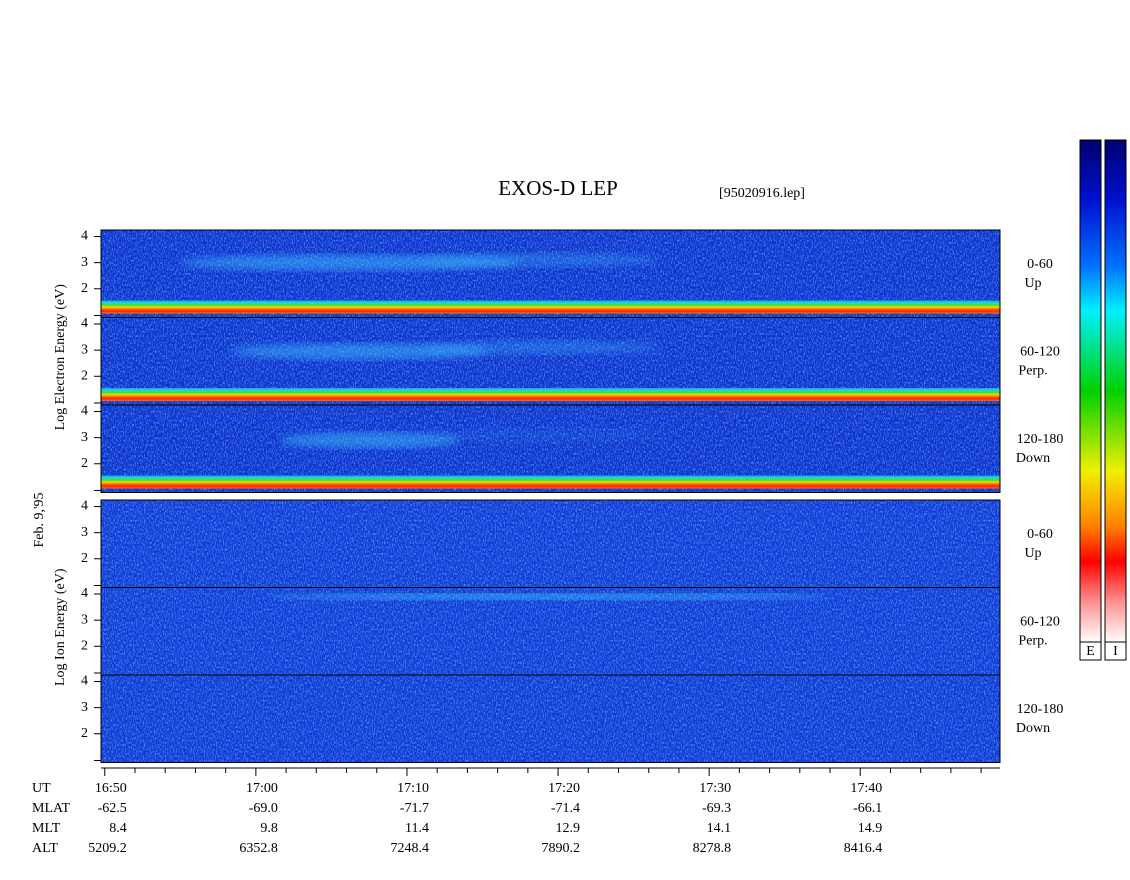 This screenshot has height=880, width=1130. I want to click on x-tick-label: 17:30, so click(715, 788).